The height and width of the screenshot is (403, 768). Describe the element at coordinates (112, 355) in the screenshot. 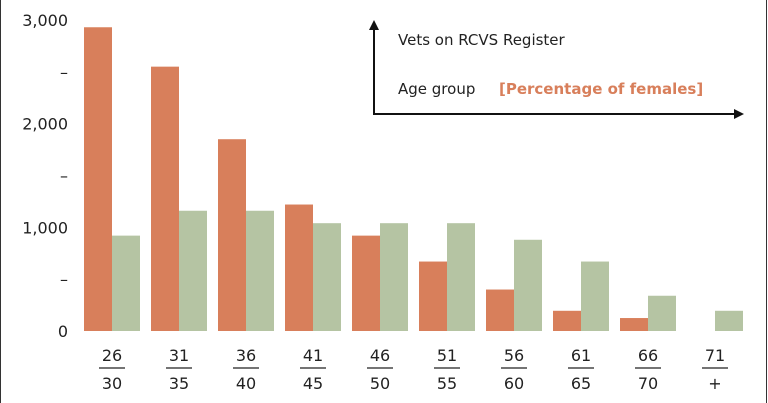

I see `x-tick-label-top: 26` at that location.